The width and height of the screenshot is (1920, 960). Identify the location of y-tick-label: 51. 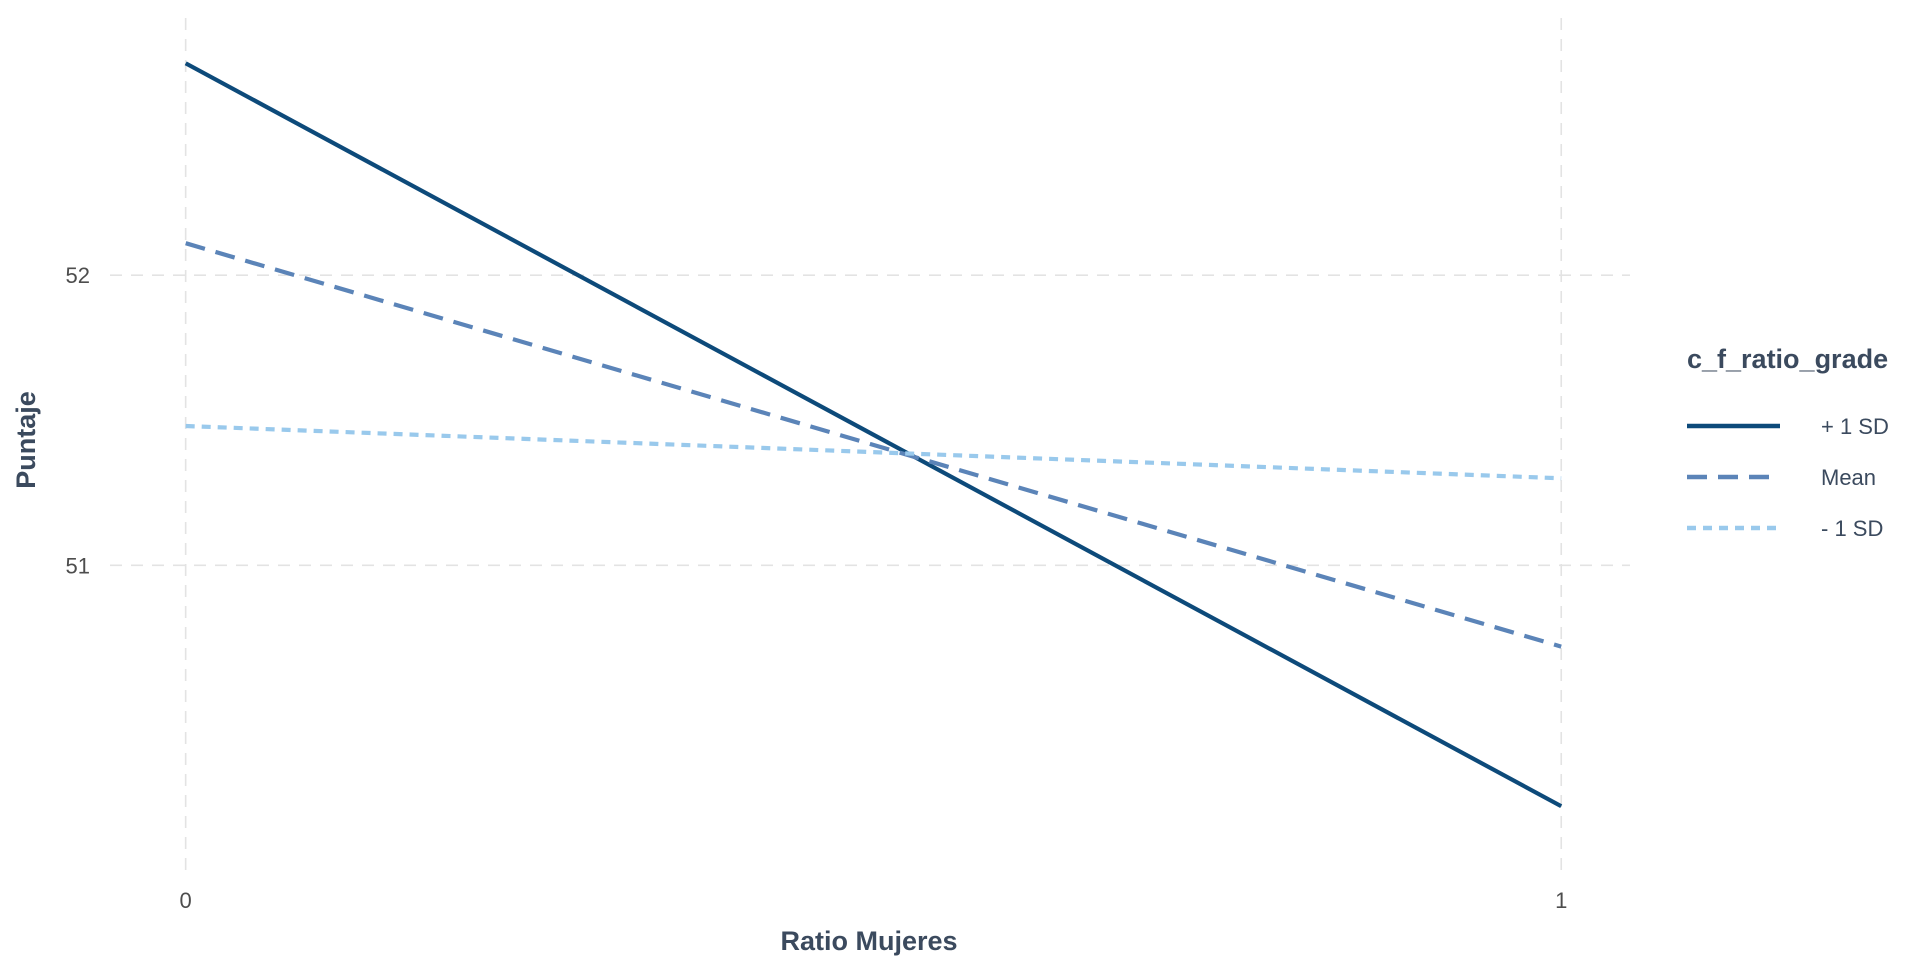
(78, 565).